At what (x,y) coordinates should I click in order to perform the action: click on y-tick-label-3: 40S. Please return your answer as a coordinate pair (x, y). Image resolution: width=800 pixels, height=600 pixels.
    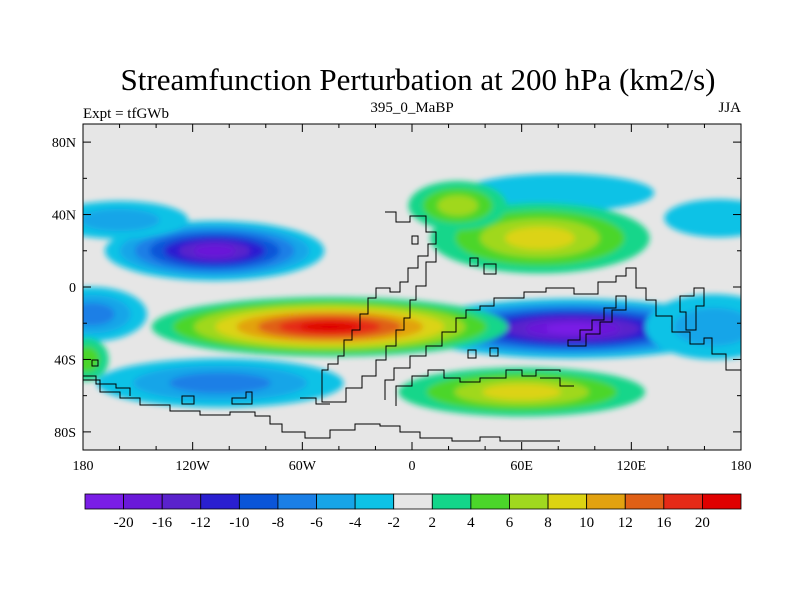
    Looking at the image, I should click on (65, 360).